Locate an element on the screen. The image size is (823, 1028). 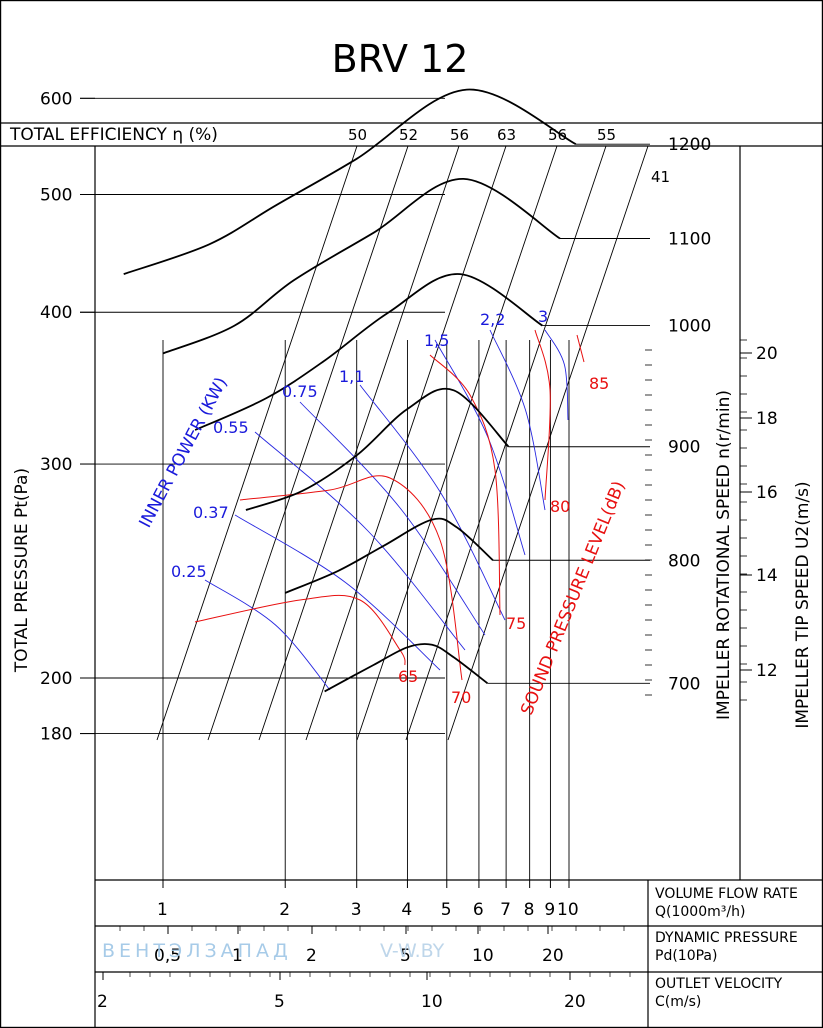
flow-tick-label: 10 is located at coordinates (568, 910).